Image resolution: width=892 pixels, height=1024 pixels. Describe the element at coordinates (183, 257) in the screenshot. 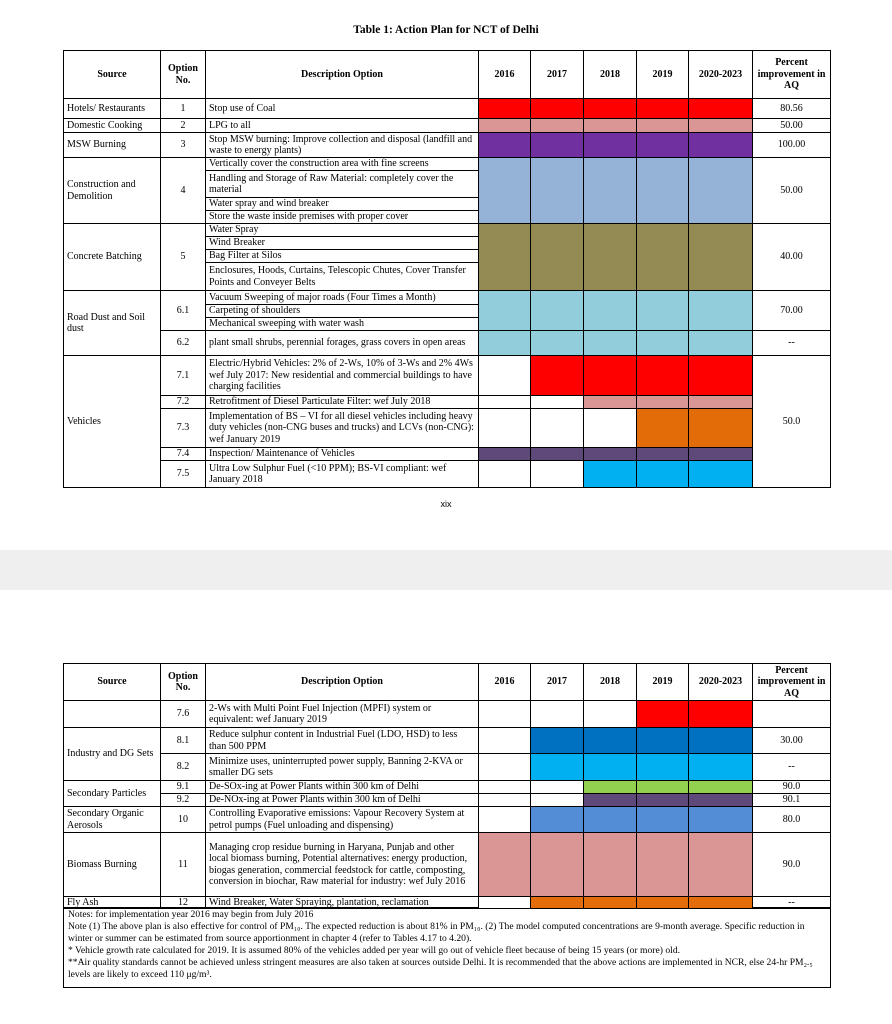

I see `option-cell: 5` at that location.